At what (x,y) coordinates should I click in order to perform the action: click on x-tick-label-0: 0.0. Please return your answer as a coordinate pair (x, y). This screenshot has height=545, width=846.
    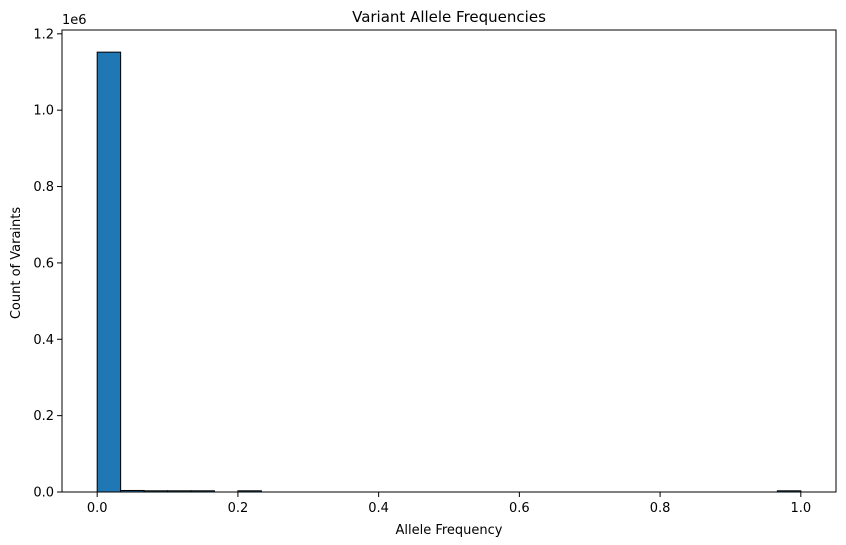
    Looking at the image, I should click on (97, 508).